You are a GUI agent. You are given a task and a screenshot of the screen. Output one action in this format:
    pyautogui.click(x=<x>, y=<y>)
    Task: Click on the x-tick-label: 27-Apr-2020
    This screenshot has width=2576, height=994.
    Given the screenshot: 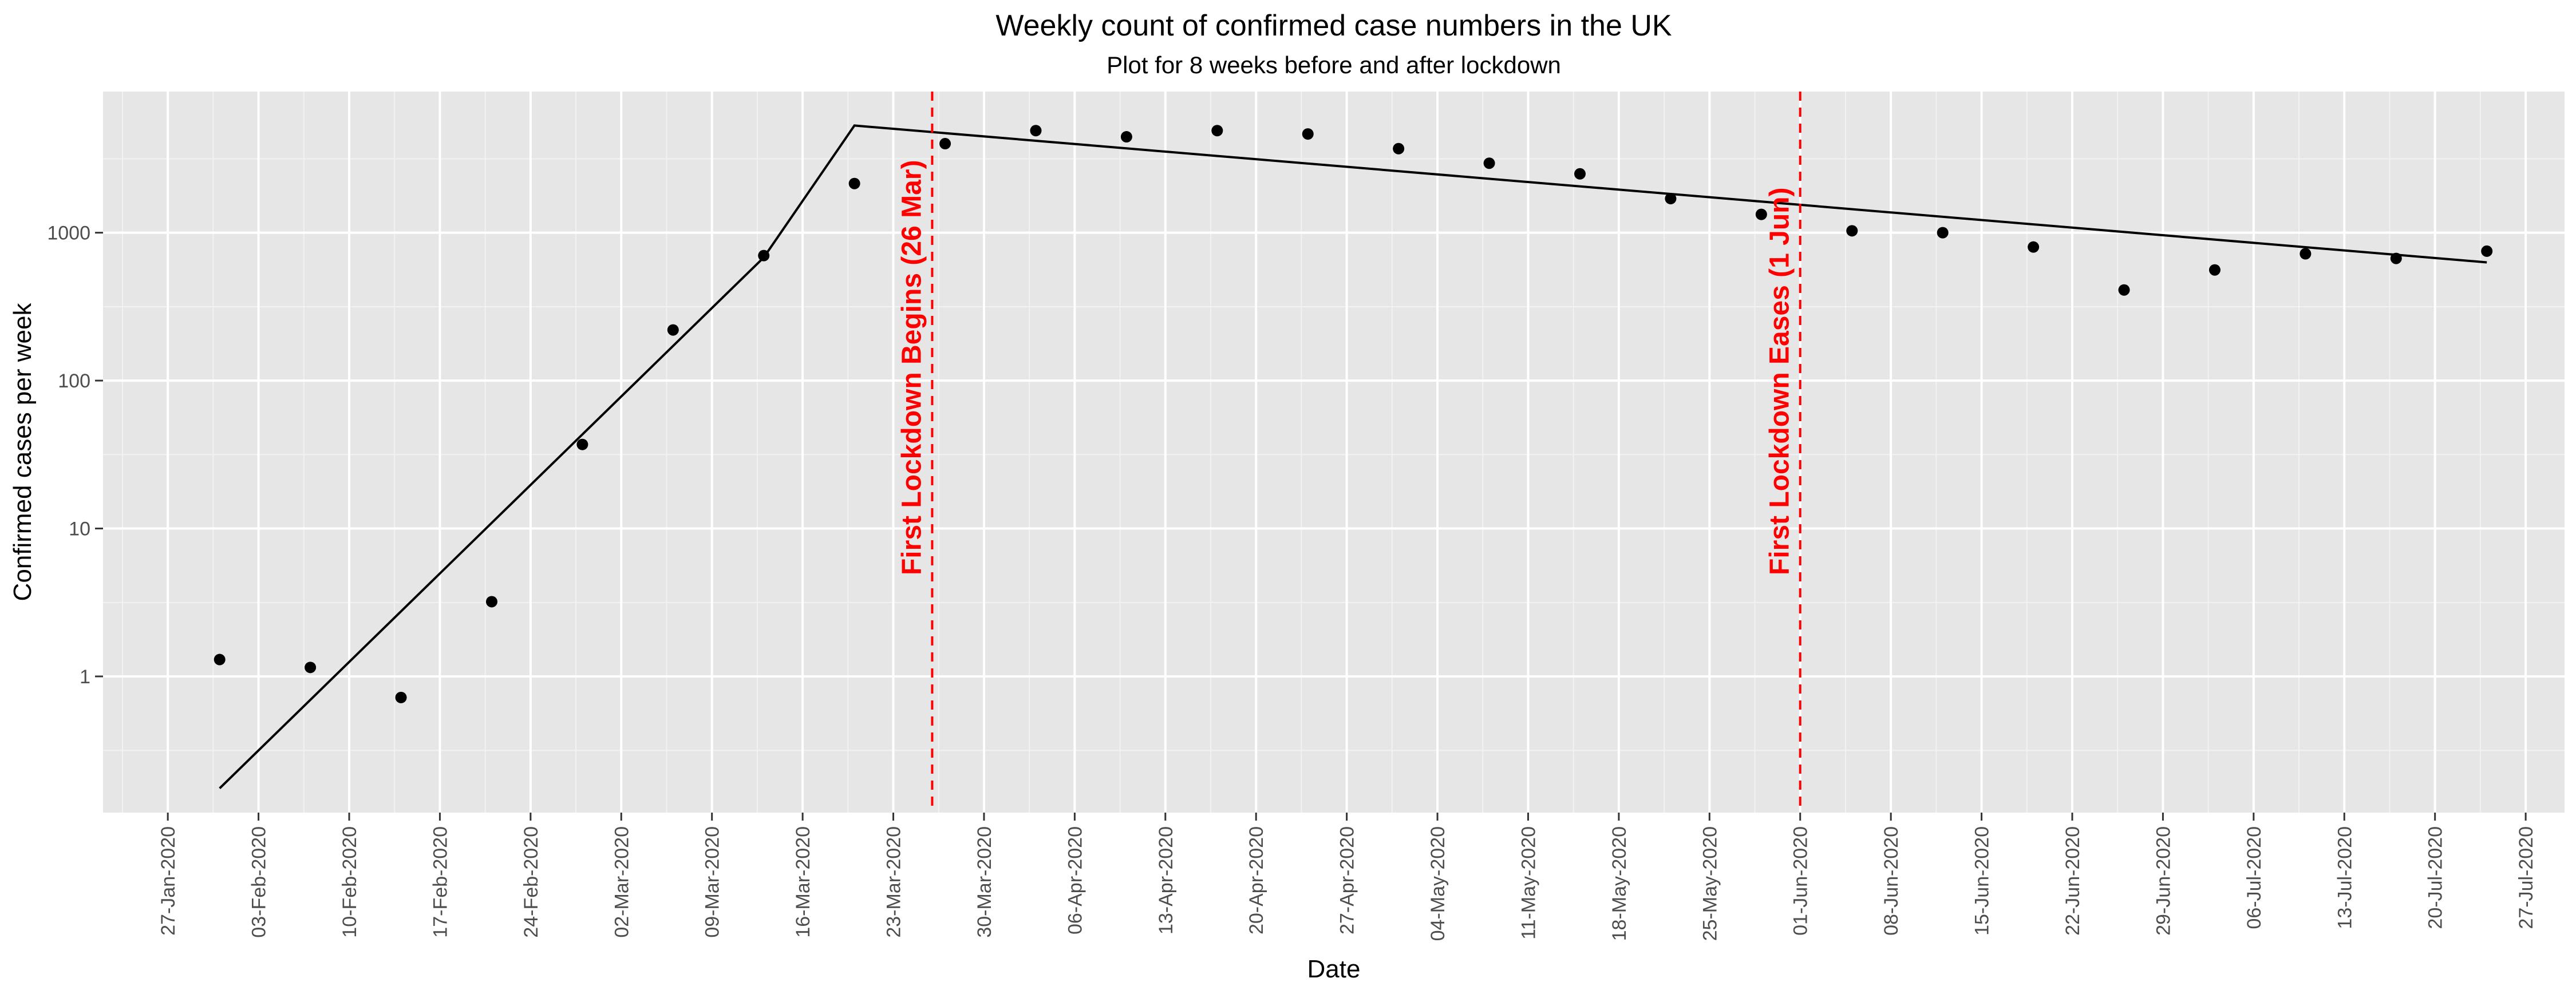 What is the action you would take?
    pyautogui.click(x=1347, y=880)
    